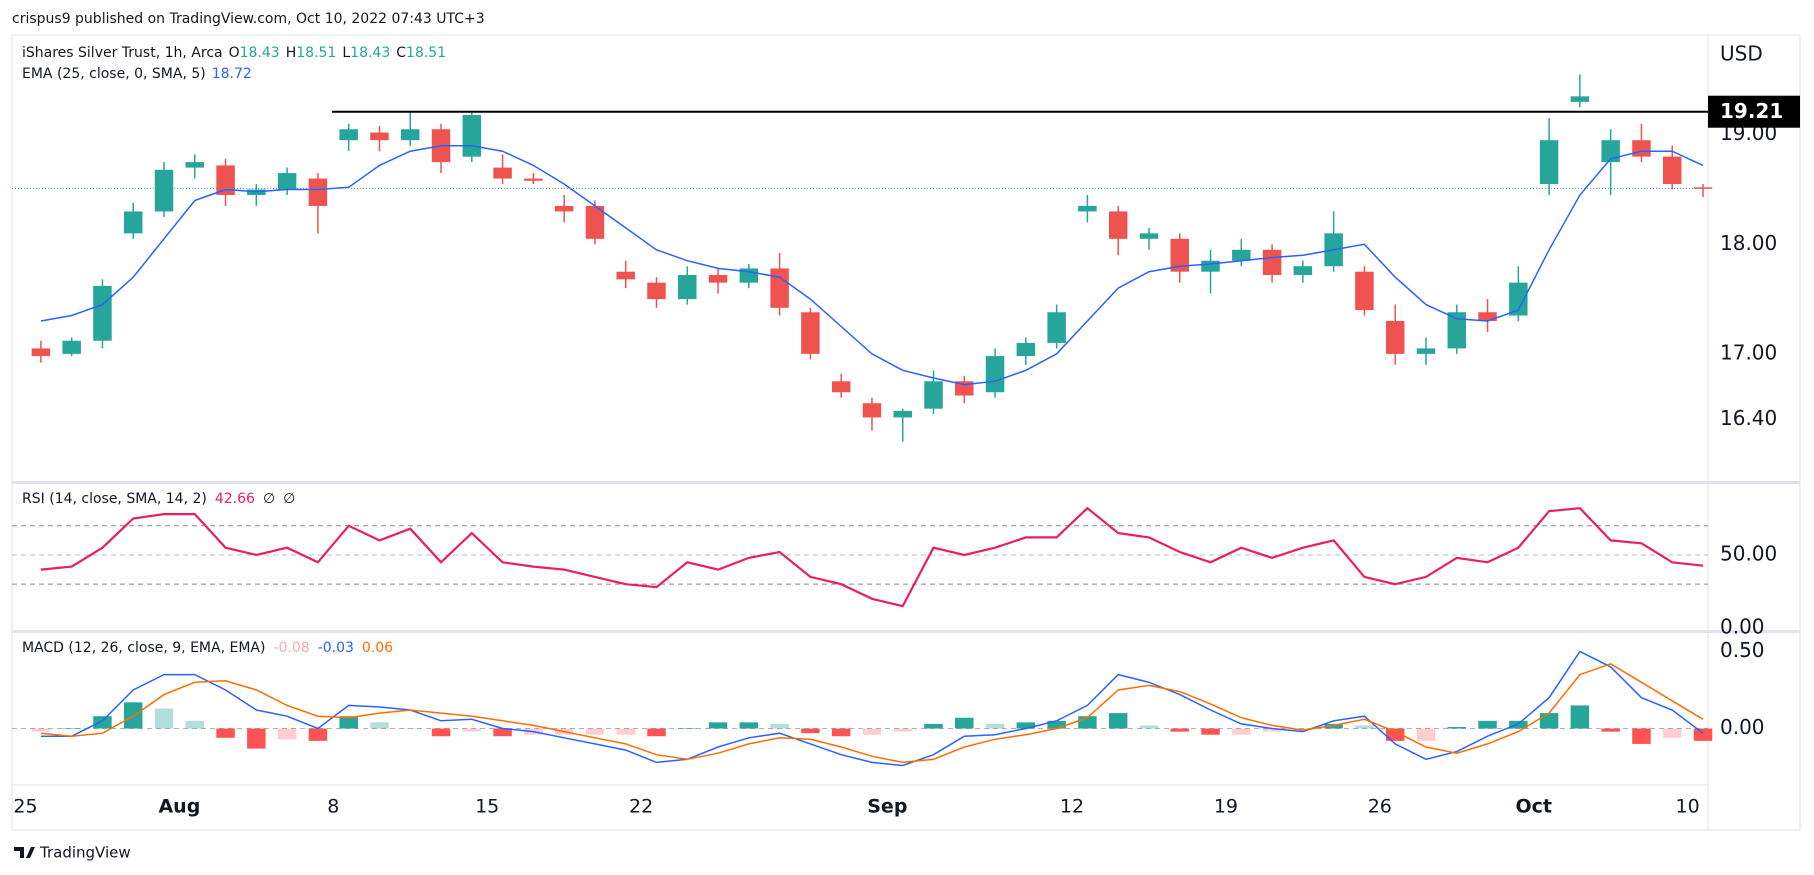 The height and width of the screenshot is (875, 1814). Describe the element at coordinates (291, 648) in the screenshot. I see `legend-value: -0.08` at that location.